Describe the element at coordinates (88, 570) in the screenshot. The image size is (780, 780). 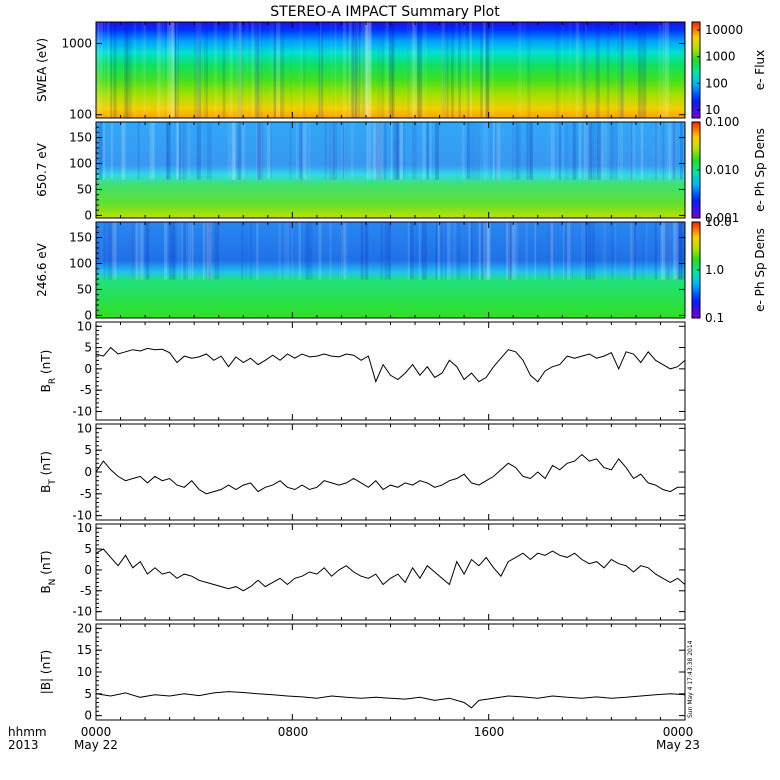
I see `panel-5-ytick-label: 0` at that location.